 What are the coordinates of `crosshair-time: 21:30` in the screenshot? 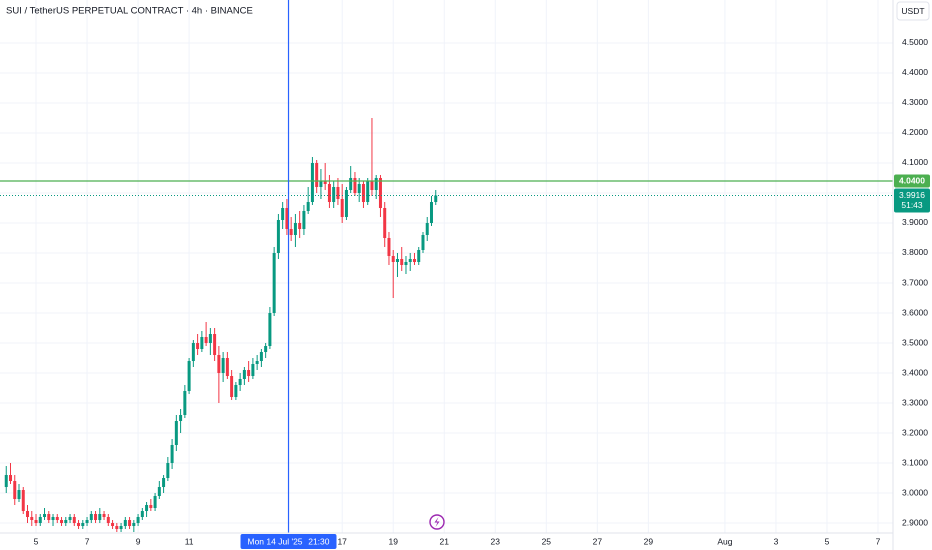 It's located at (319, 541).